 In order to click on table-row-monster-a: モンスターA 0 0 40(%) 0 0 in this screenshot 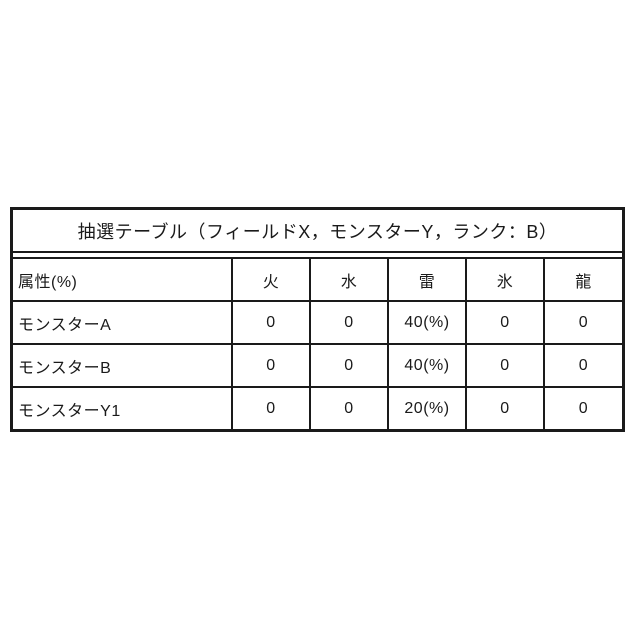, I will do `click(317, 322)`.